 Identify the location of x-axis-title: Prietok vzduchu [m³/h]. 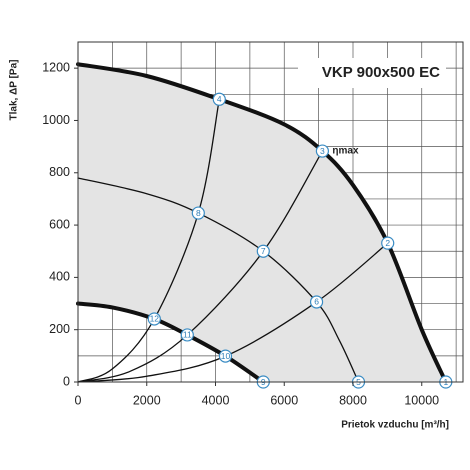
(395, 425).